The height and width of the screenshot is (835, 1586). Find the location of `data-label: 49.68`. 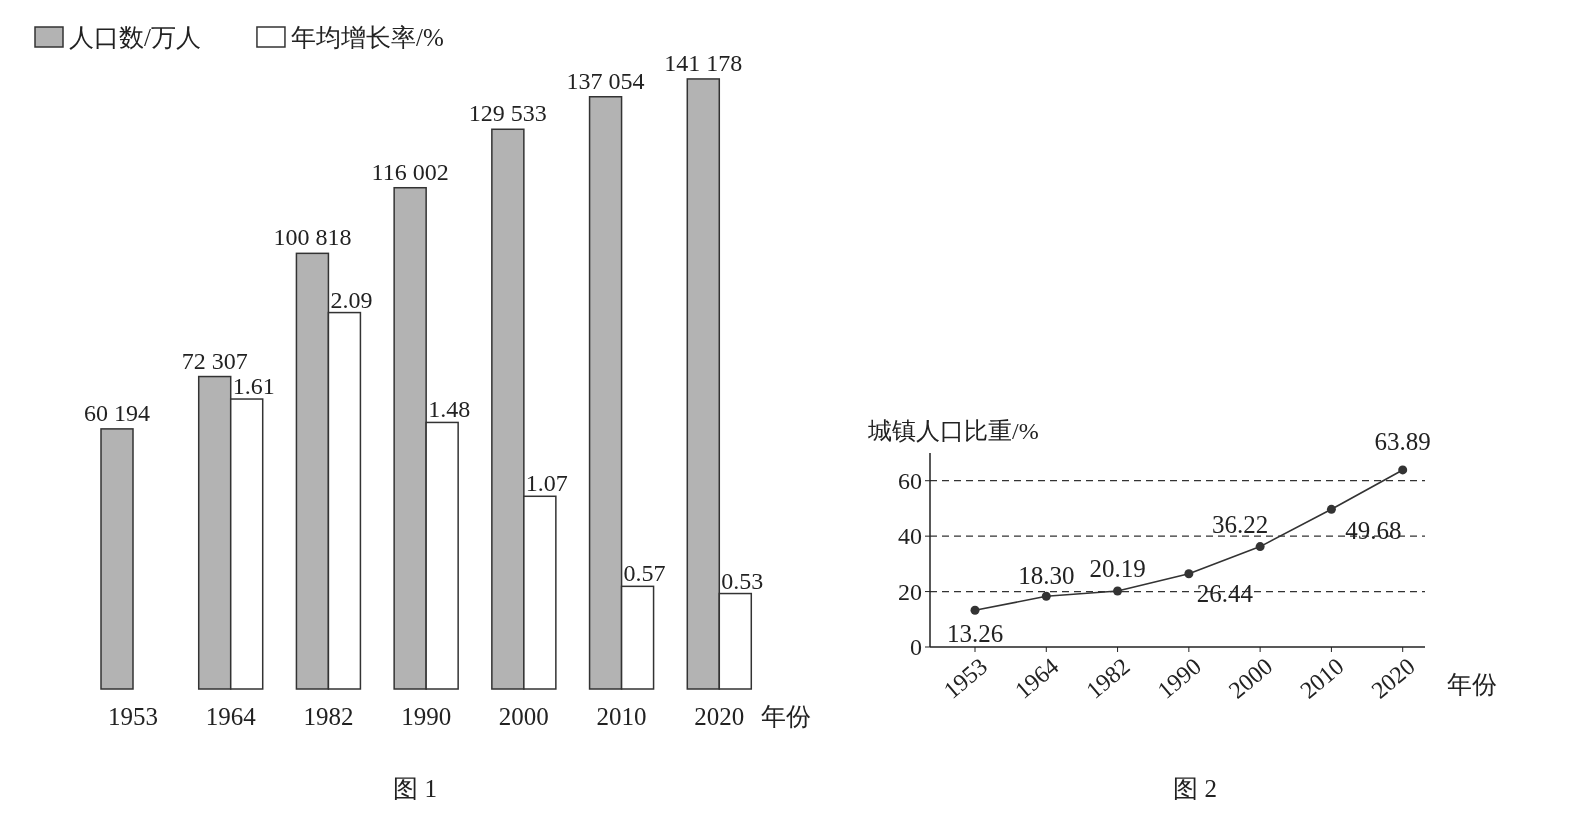

data-label: 49.68 is located at coordinates (1373, 531).